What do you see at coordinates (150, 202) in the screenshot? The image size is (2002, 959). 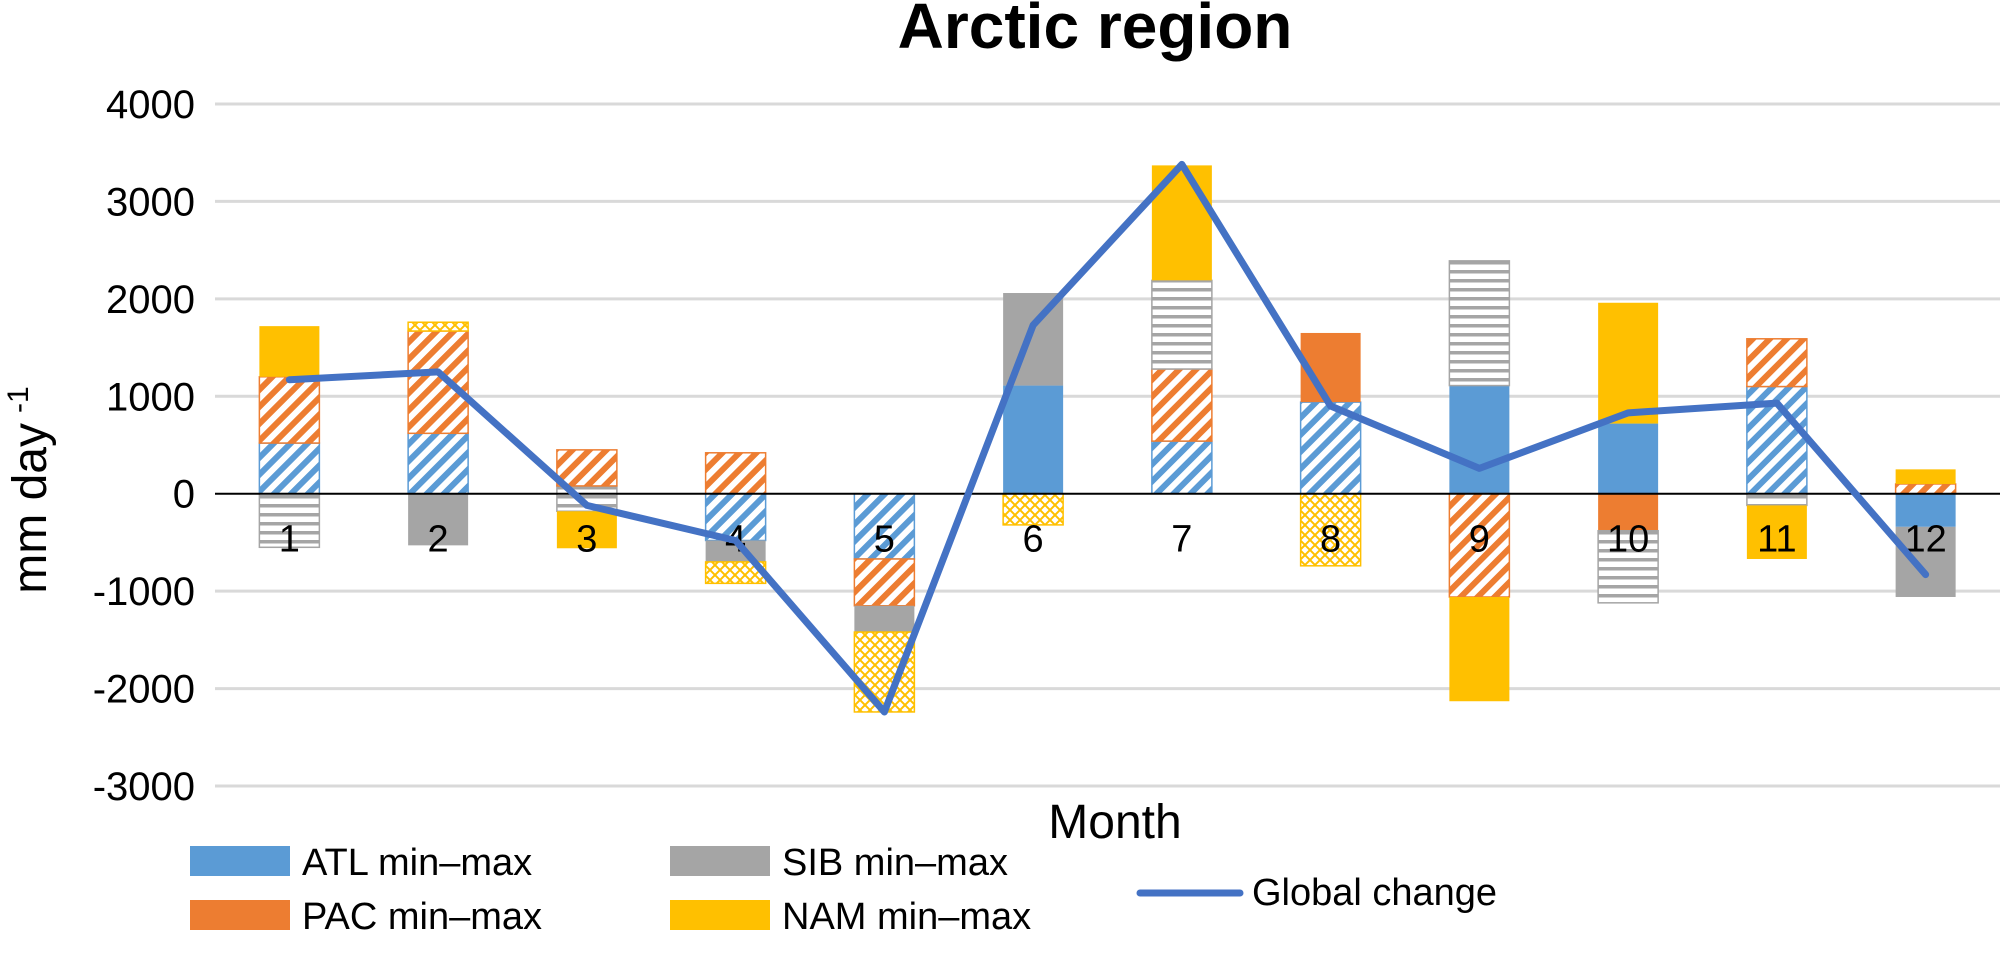 I see `y-tick-label: 3000` at bounding box center [150, 202].